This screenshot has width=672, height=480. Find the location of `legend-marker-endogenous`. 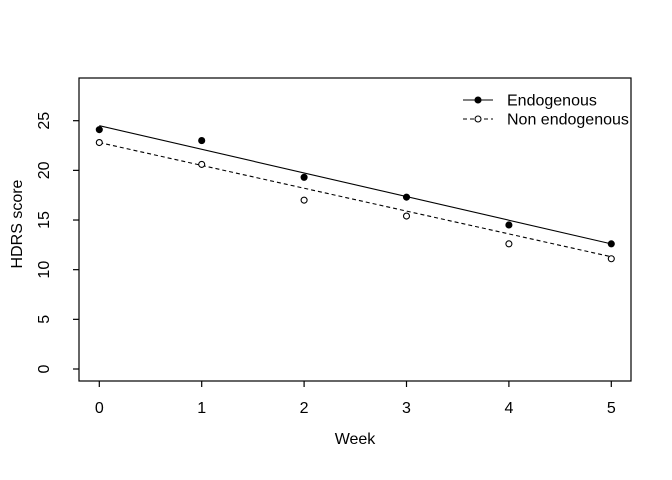

legend-marker-endogenous is located at coordinates (478, 100).